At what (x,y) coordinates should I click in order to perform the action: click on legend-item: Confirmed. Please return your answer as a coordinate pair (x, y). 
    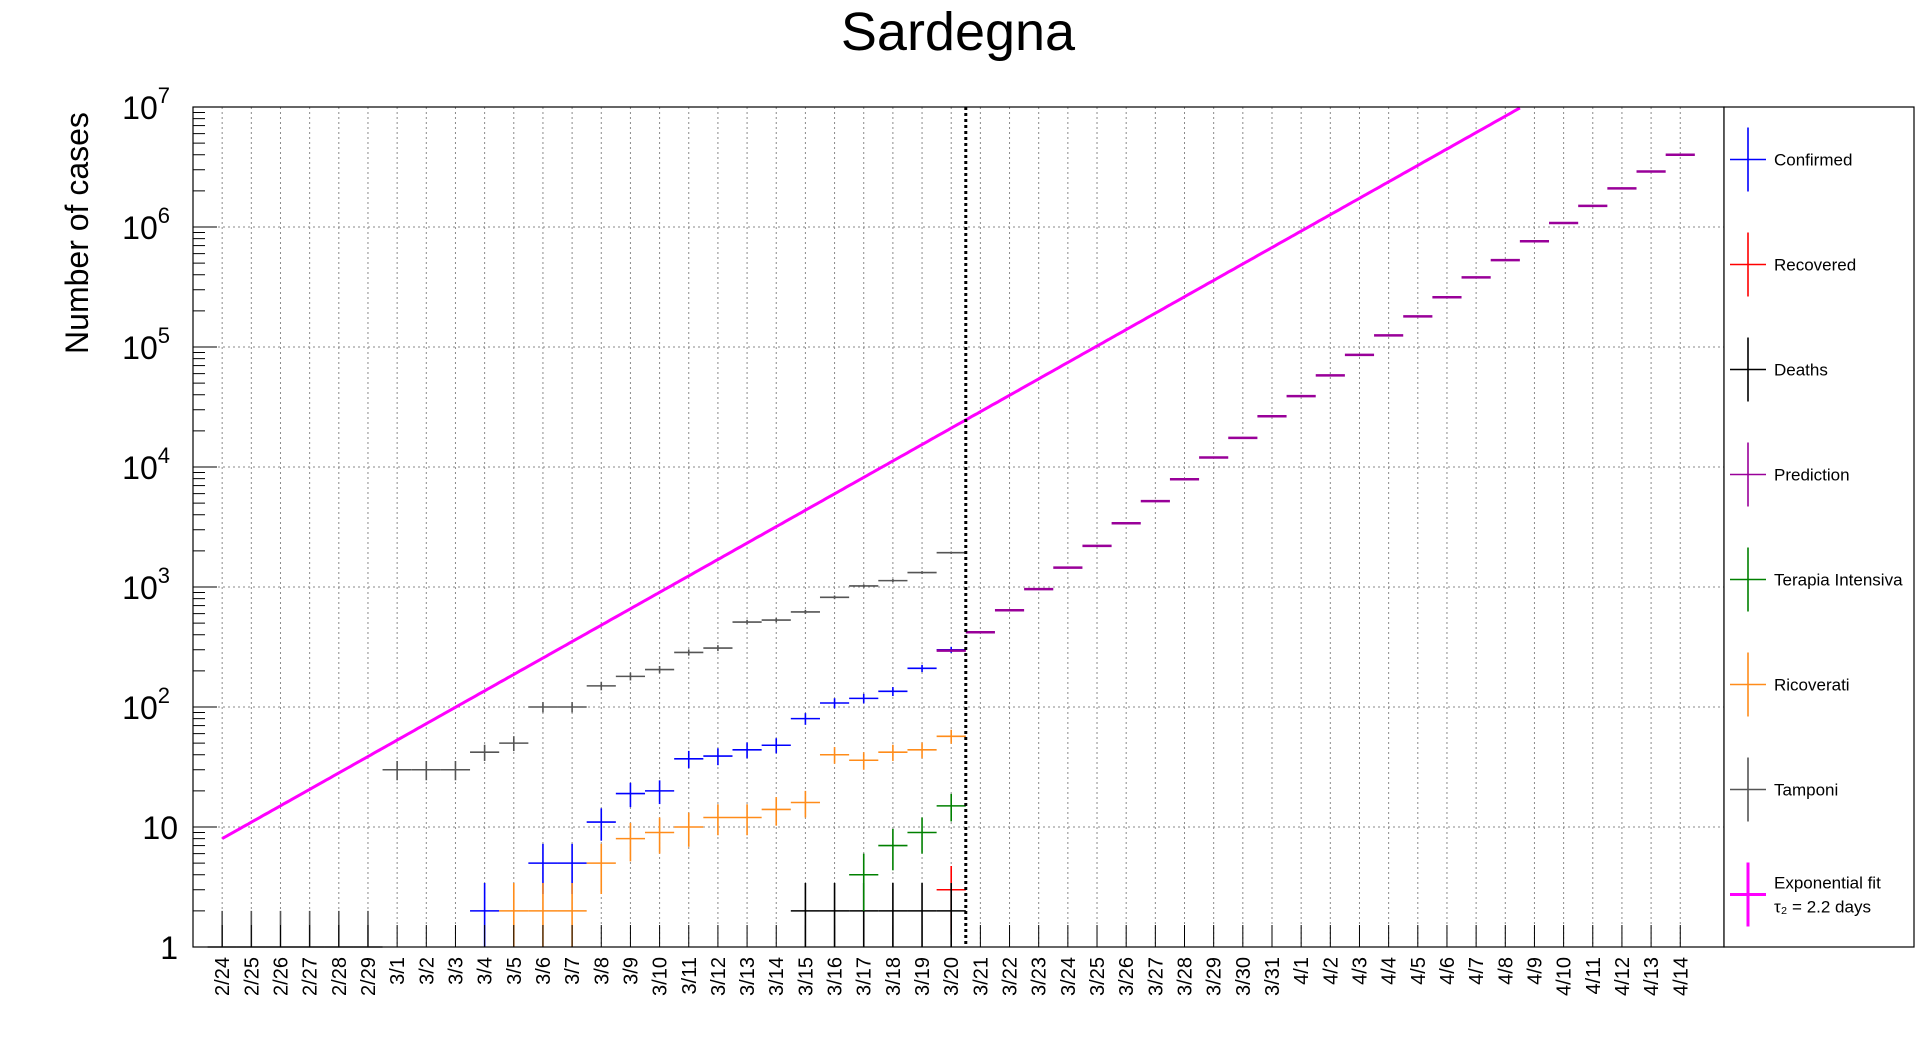
    Looking at the image, I should click on (1791, 159).